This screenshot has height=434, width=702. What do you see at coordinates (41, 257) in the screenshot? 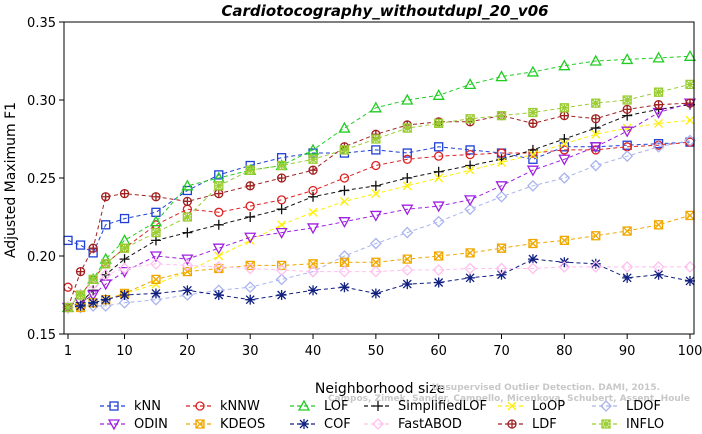
I see `y-tick-label: 0.20` at bounding box center [41, 257].